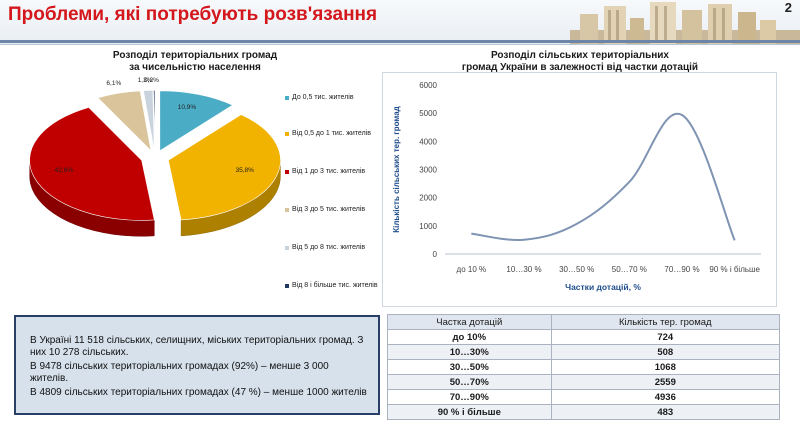 Image resolution: width=800 pixels, height=423 pixels. I want to click on pie-chart-plot, so click(155, 163).